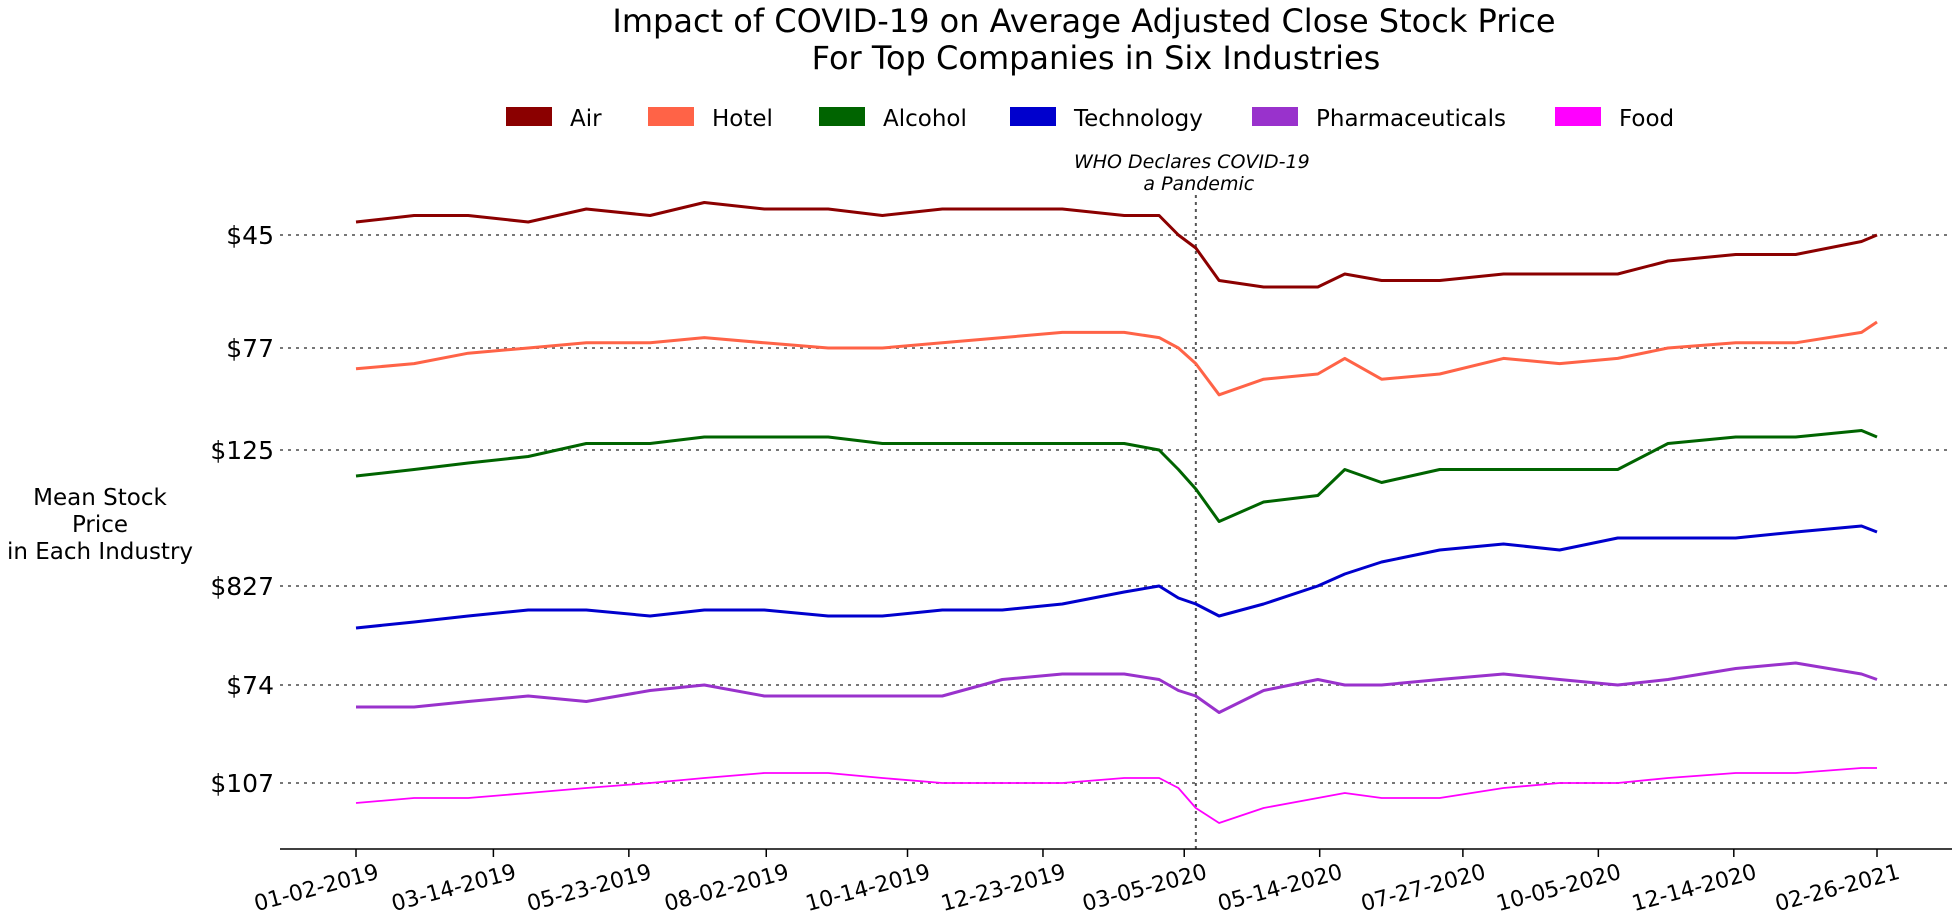 The height and width of the screenshot is (917, 1960). I want to click on x-tick-label: 07-27-2020, so click(1423, 888).